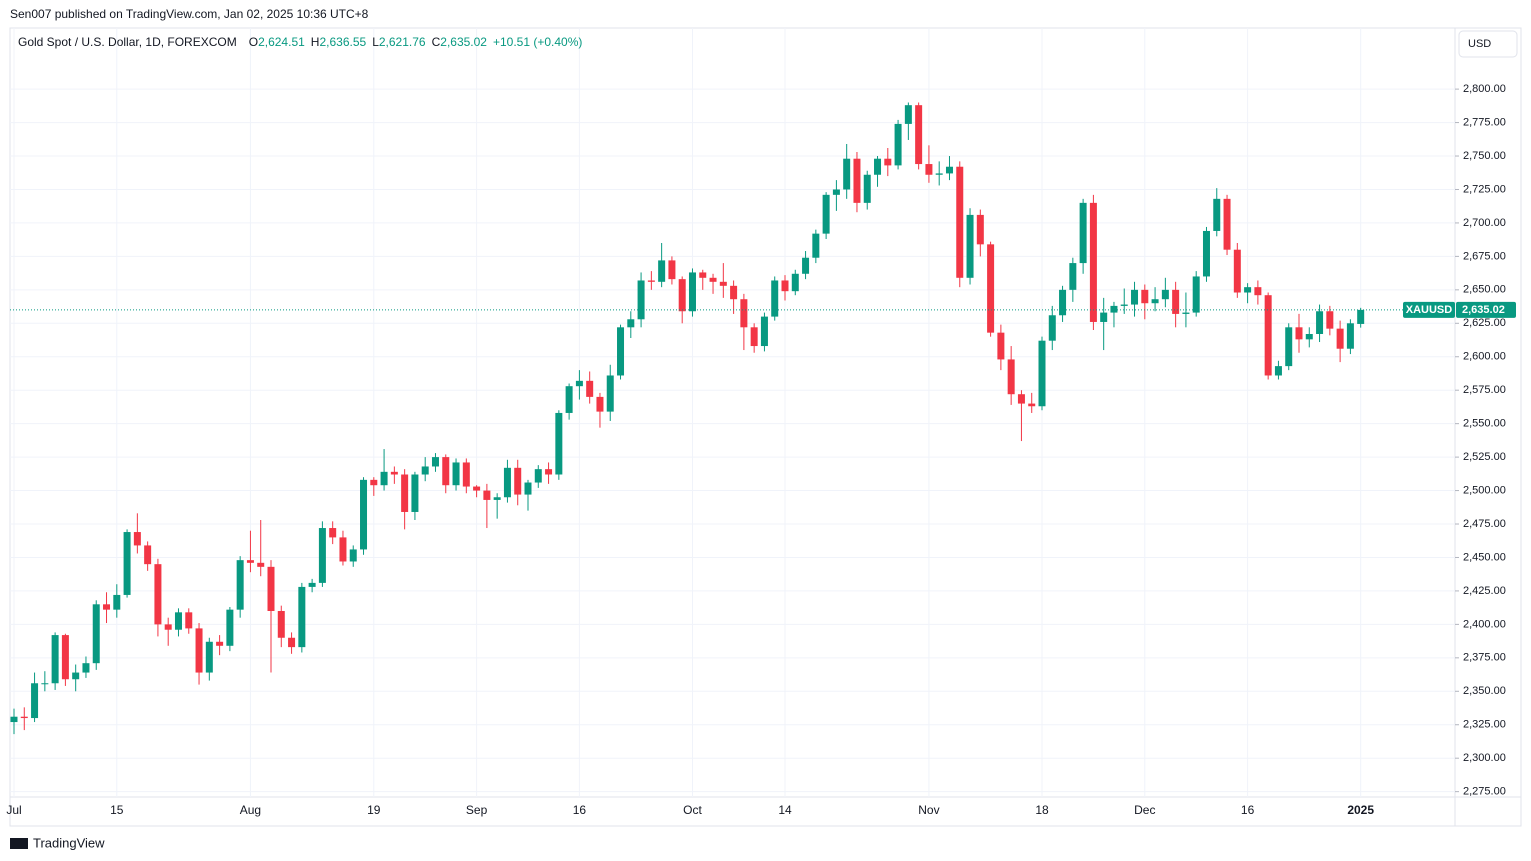 Image resolution: width=1531 pixels, height=861 pixels. Describe the element at coordinates (1484, 390) in the screenshot. I see `y-tick-label: 2,575.00` at that location.